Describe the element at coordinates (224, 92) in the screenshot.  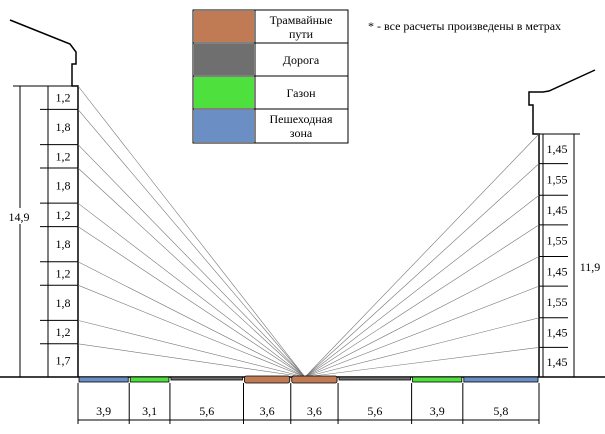
I see `legend-swatch-lawn` at that location.